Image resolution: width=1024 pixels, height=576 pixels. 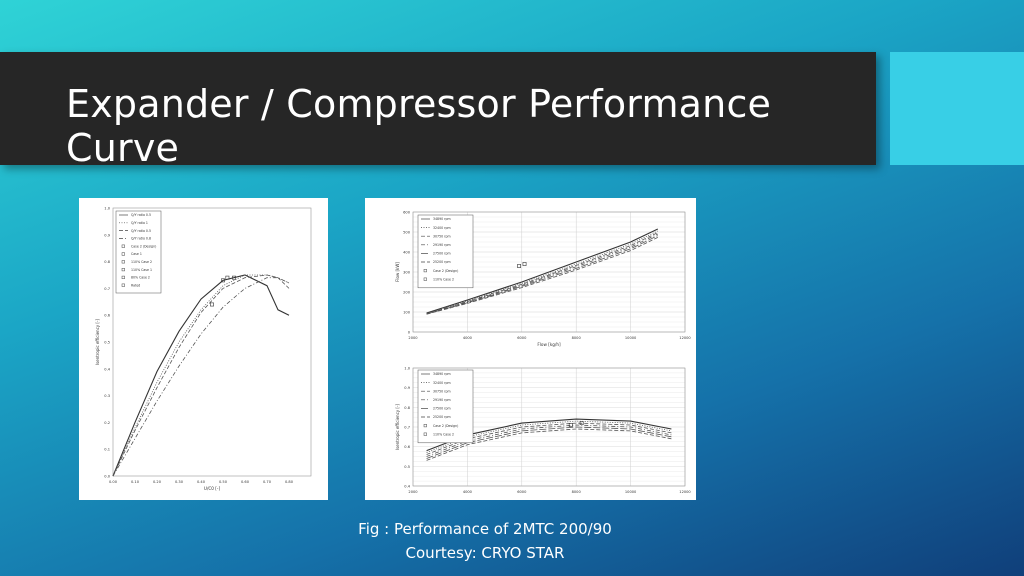 I want to click on flow-legend-label: 25200 rpm, so click(x=442, y=262).